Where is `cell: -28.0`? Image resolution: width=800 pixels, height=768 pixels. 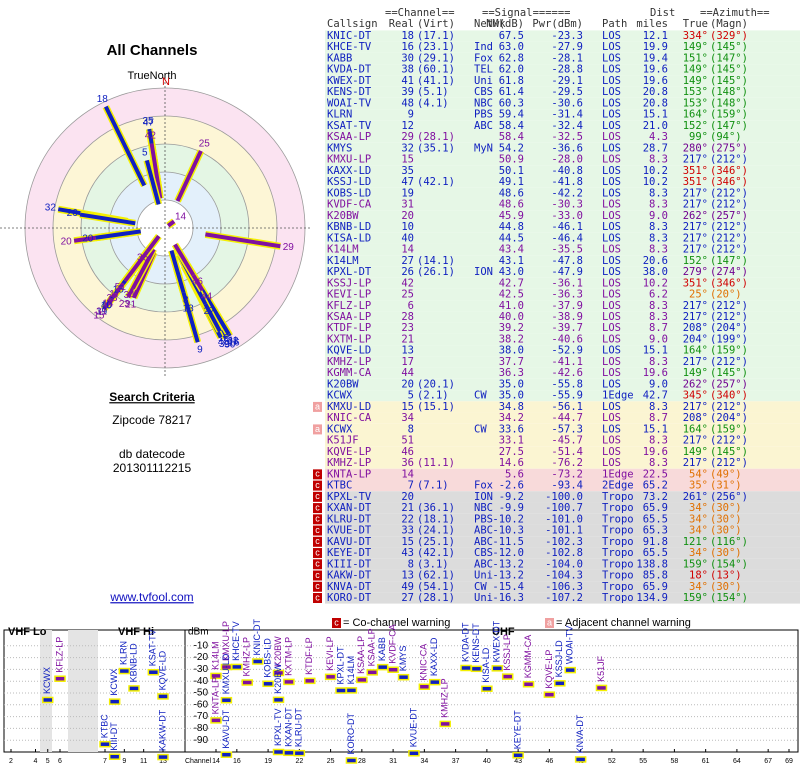 cell: -28.0 is located at coordinates (567, 160).